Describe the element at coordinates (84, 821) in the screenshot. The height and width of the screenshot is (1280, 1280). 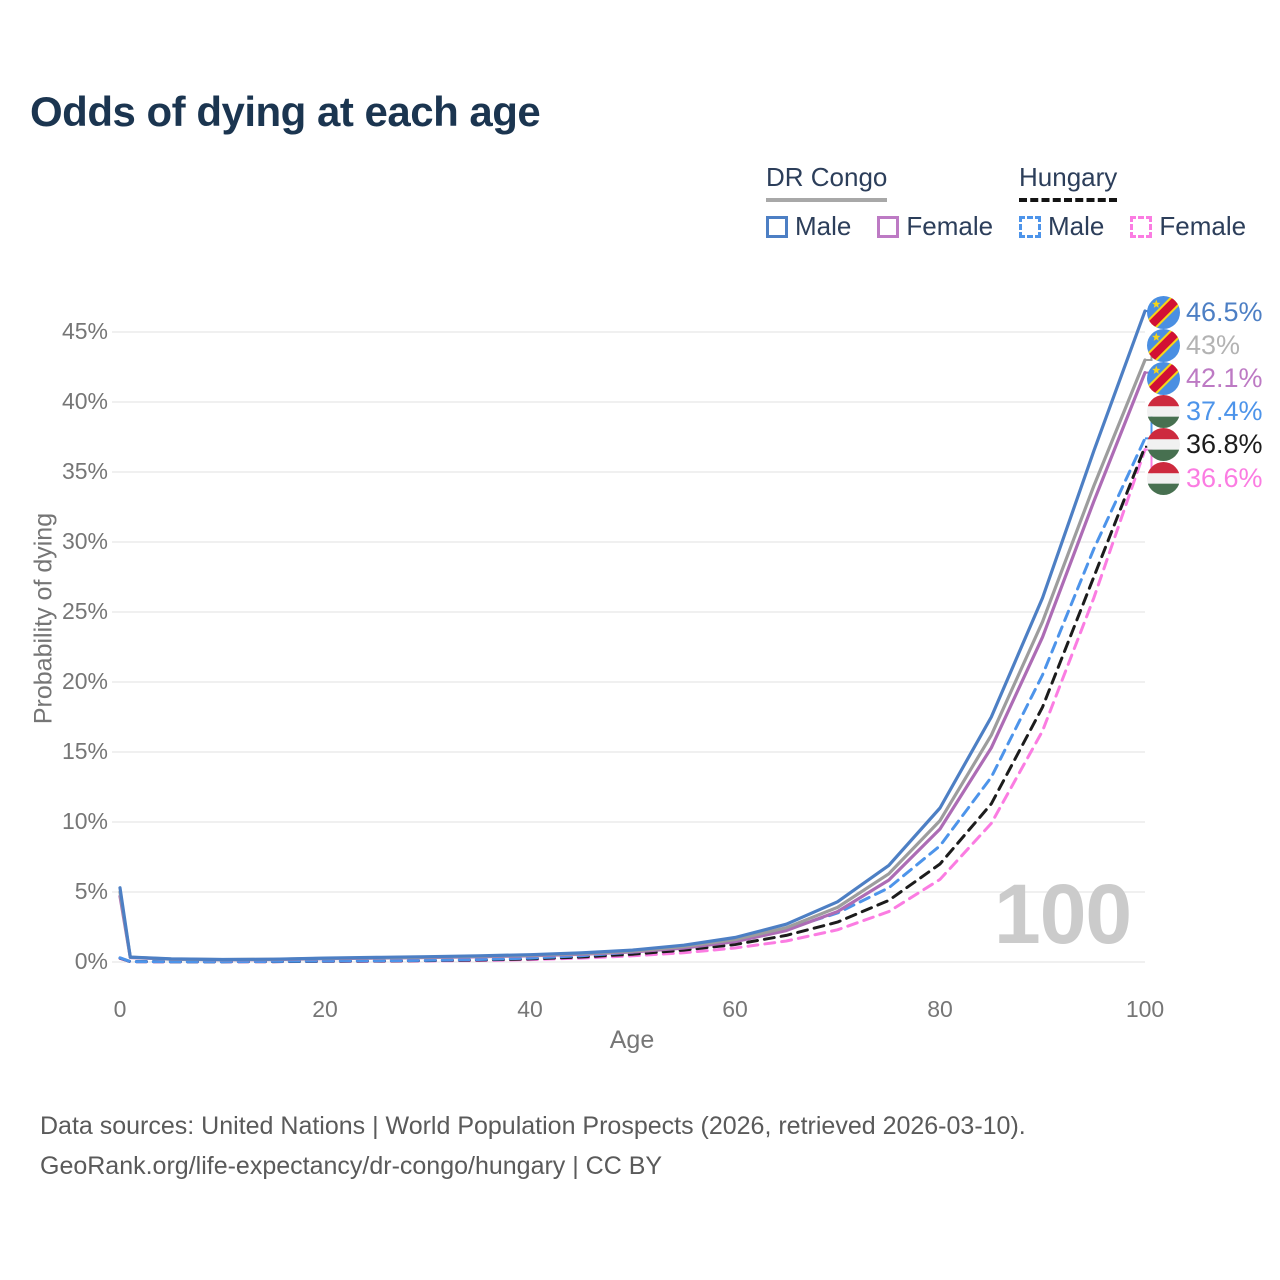
I see `y-tick-label: 10%` at that location.